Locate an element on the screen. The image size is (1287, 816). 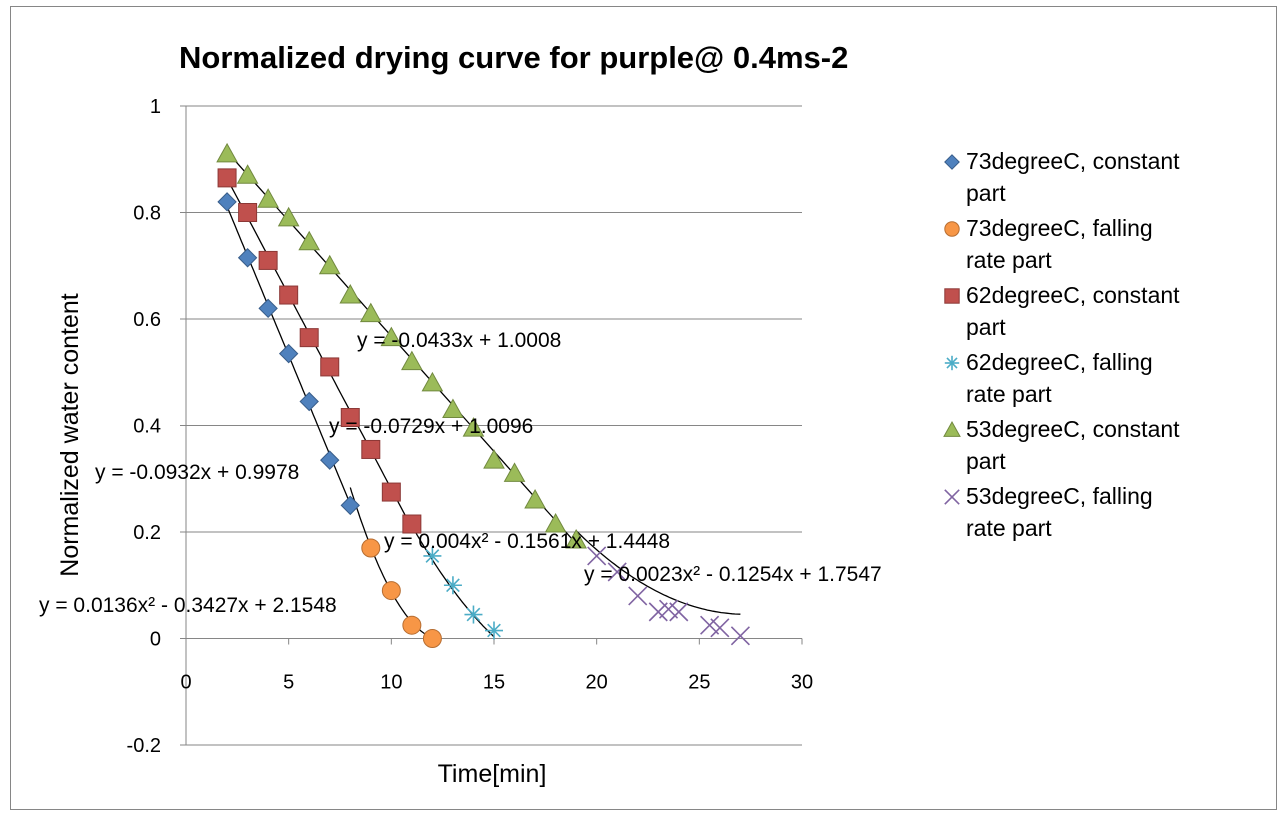
y-tick-label: 0.8 is located at coordinates (147, 214).